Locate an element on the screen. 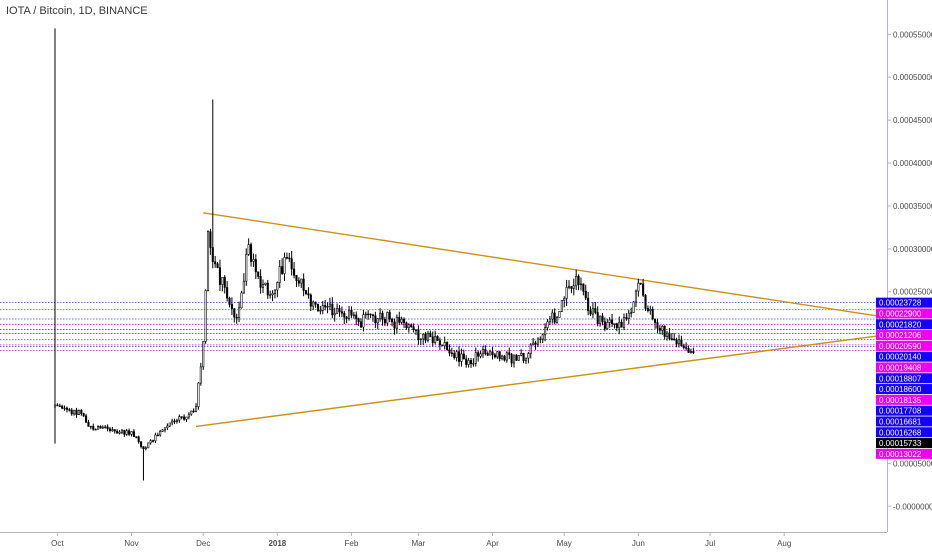 The width and height of the screenshot is (932, 555). price-badge-label: 0.00016681 is located at coordinates (900, 421).